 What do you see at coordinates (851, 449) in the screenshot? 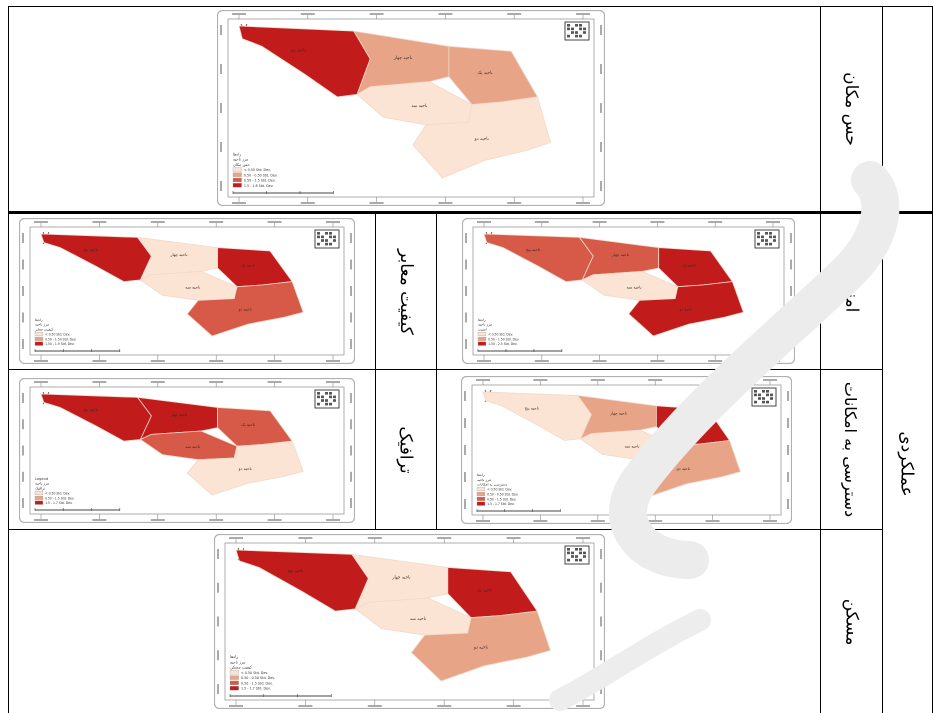
I see `label-access-text: دسترسی به امکانات` at bounding box center [851, 449].